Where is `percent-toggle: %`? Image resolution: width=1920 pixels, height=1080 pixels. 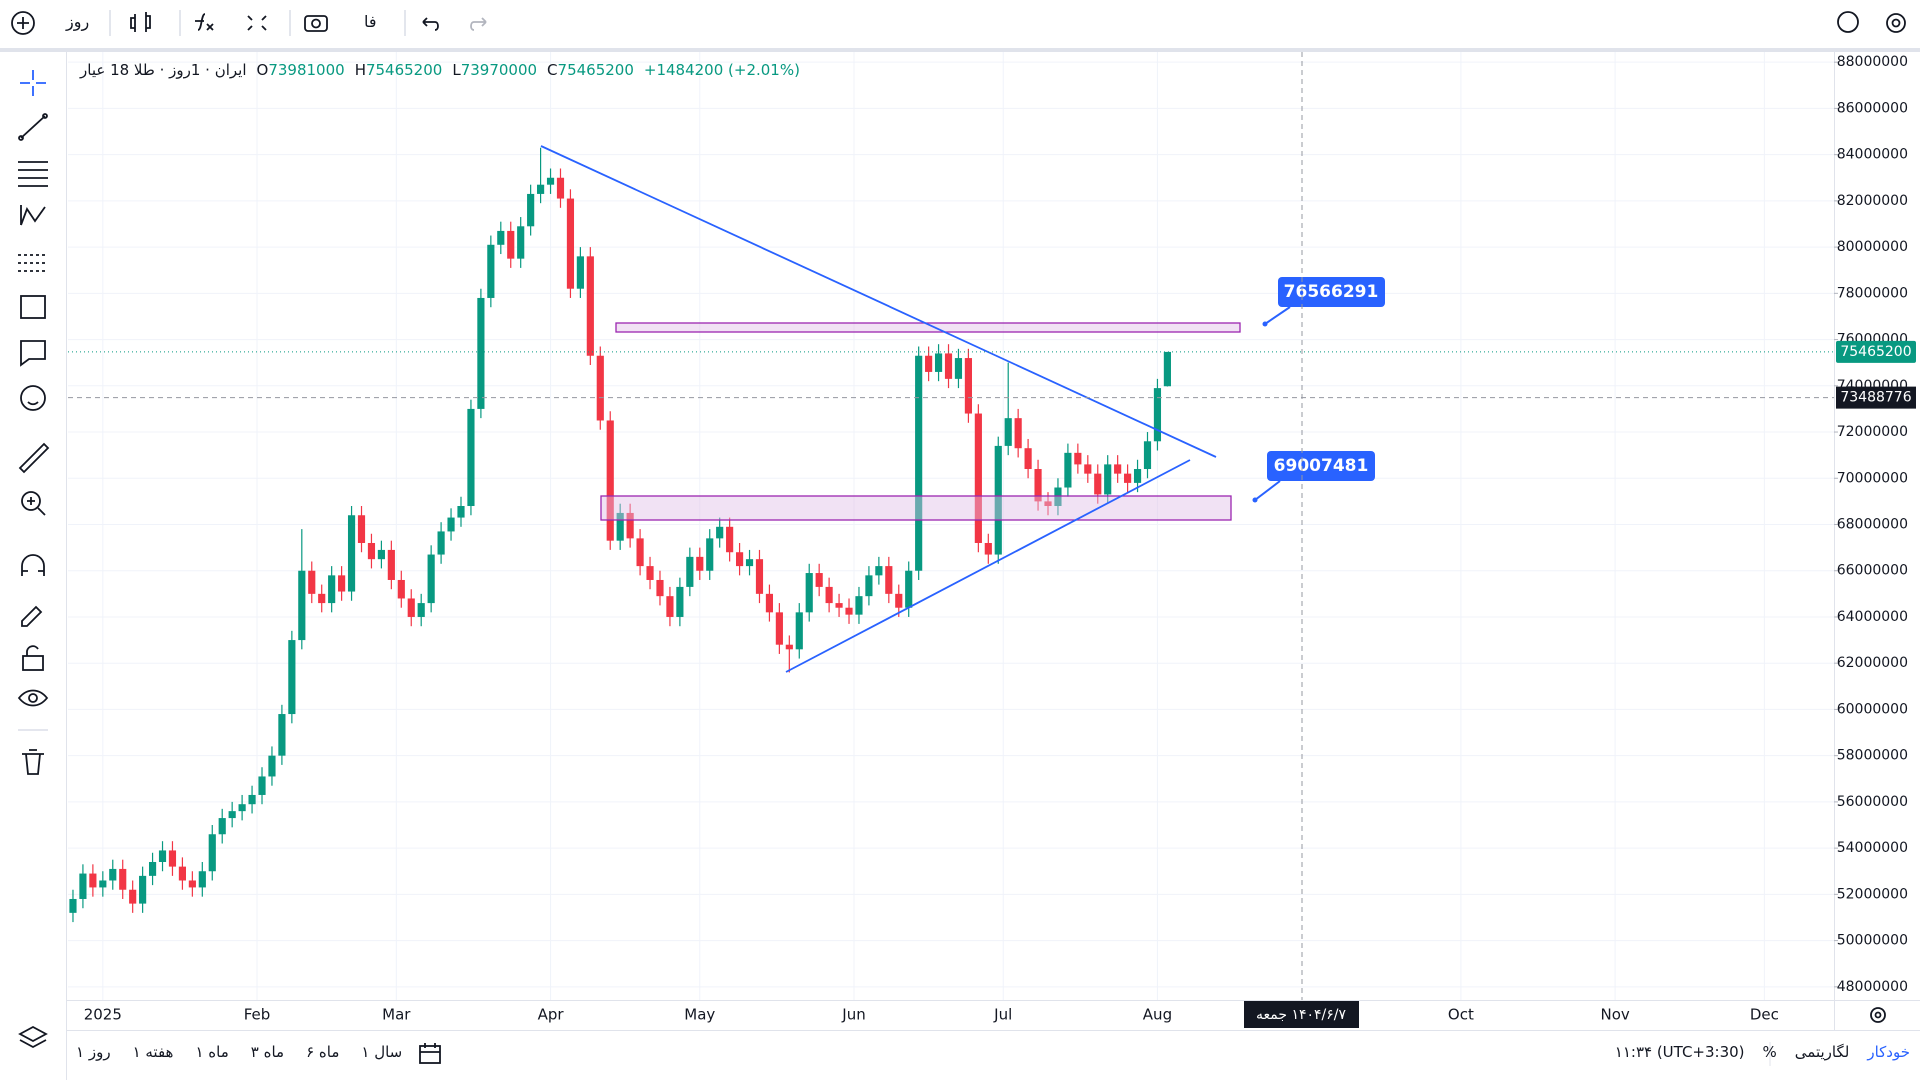 percent-toggle: % is located at coordinates (1769, 1052).